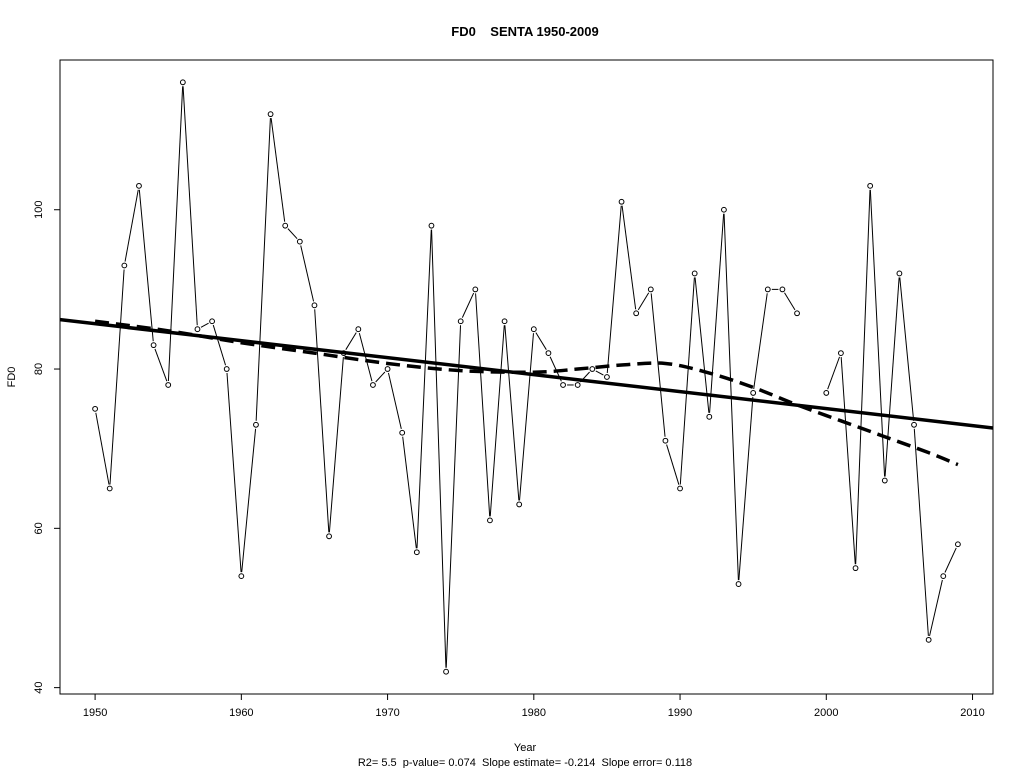 The height and width of the screenshot is (768, 1024). What do you see at coordinates (39, 369) in the screenshot?
I see `y-tick-label: 80` at bounding box center [39, 369].